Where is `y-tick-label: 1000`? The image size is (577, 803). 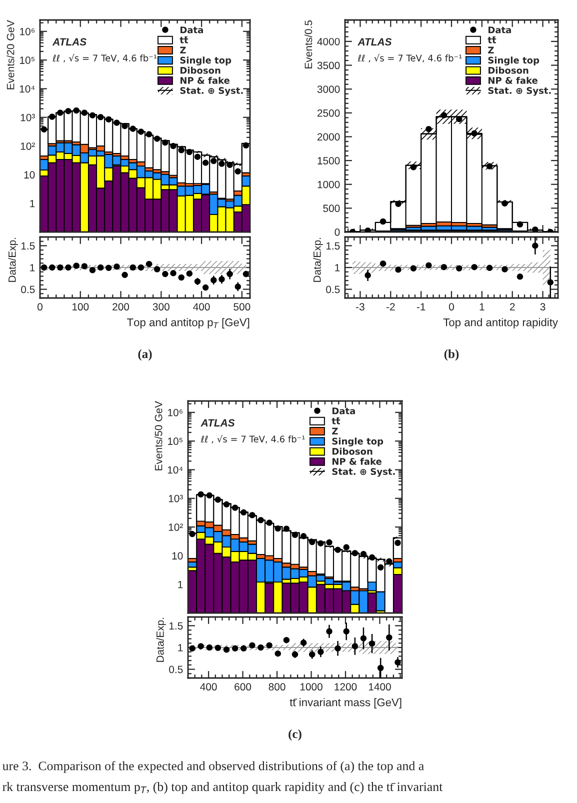
y-tick-label: 1000 is located at coordinates (329, 184).